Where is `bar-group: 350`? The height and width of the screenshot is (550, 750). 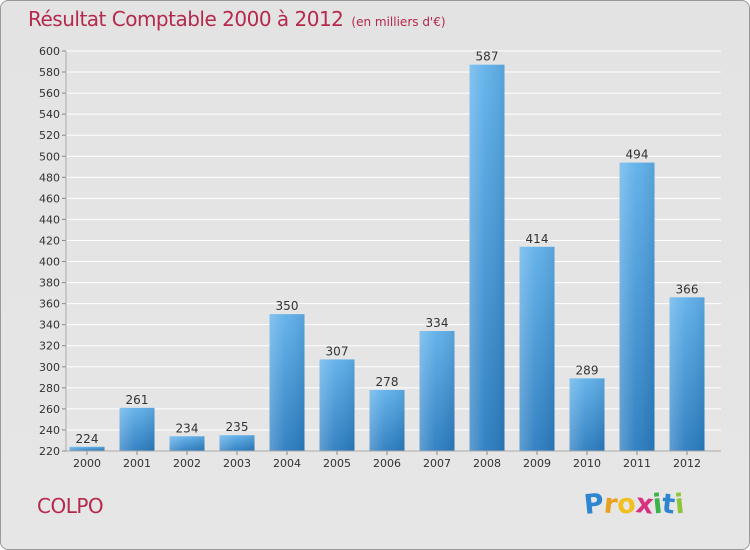 bar-group: 350 is located at coordinates (287, 375).